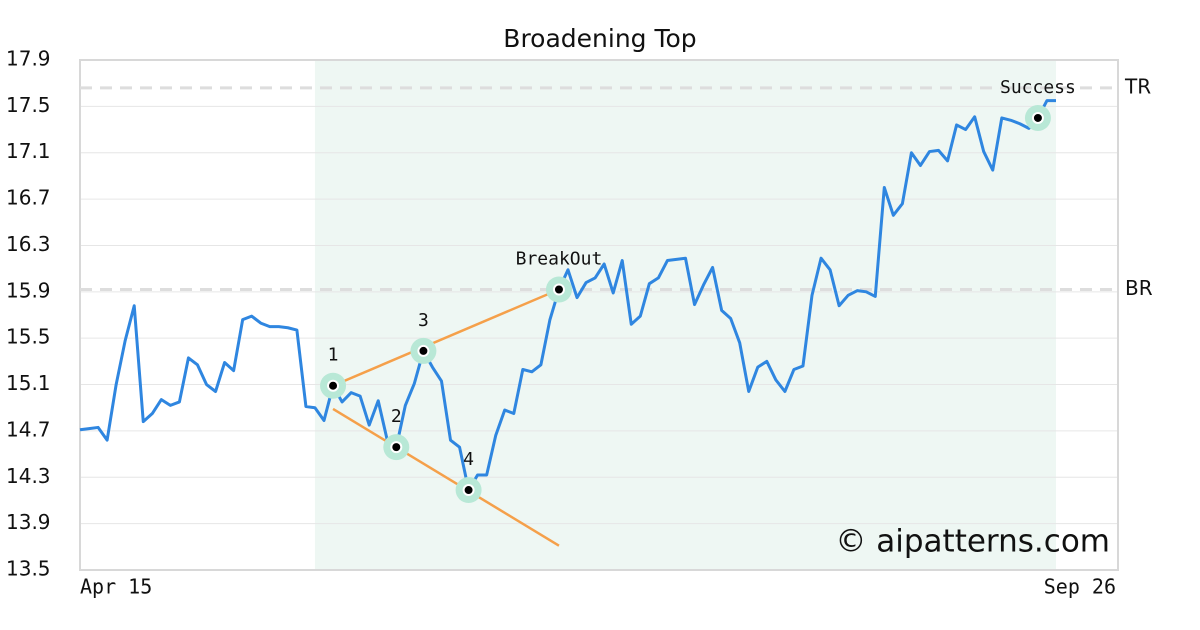  What do you see at coordinates (1137, 86) in the screenshot?
I see `level-label: TR` at bounding box center [1137, 86].